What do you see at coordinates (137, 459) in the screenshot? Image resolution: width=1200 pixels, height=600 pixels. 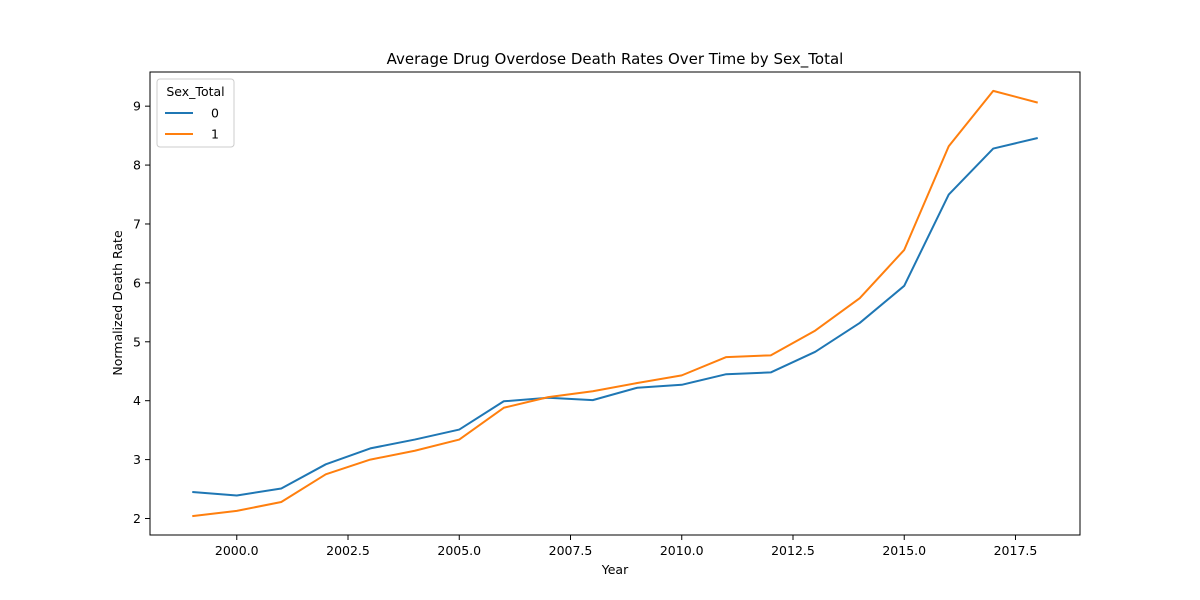 I see `y-tick-label: 3` at bounding box center [137, 459].